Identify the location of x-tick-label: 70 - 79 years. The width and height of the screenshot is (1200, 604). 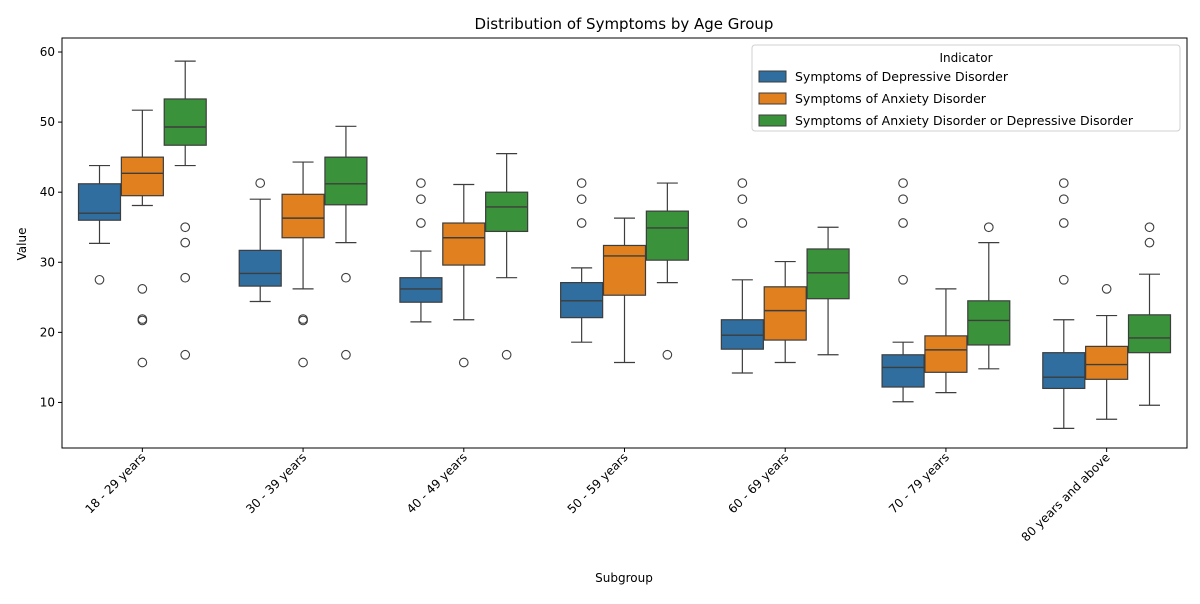
(919, 483).